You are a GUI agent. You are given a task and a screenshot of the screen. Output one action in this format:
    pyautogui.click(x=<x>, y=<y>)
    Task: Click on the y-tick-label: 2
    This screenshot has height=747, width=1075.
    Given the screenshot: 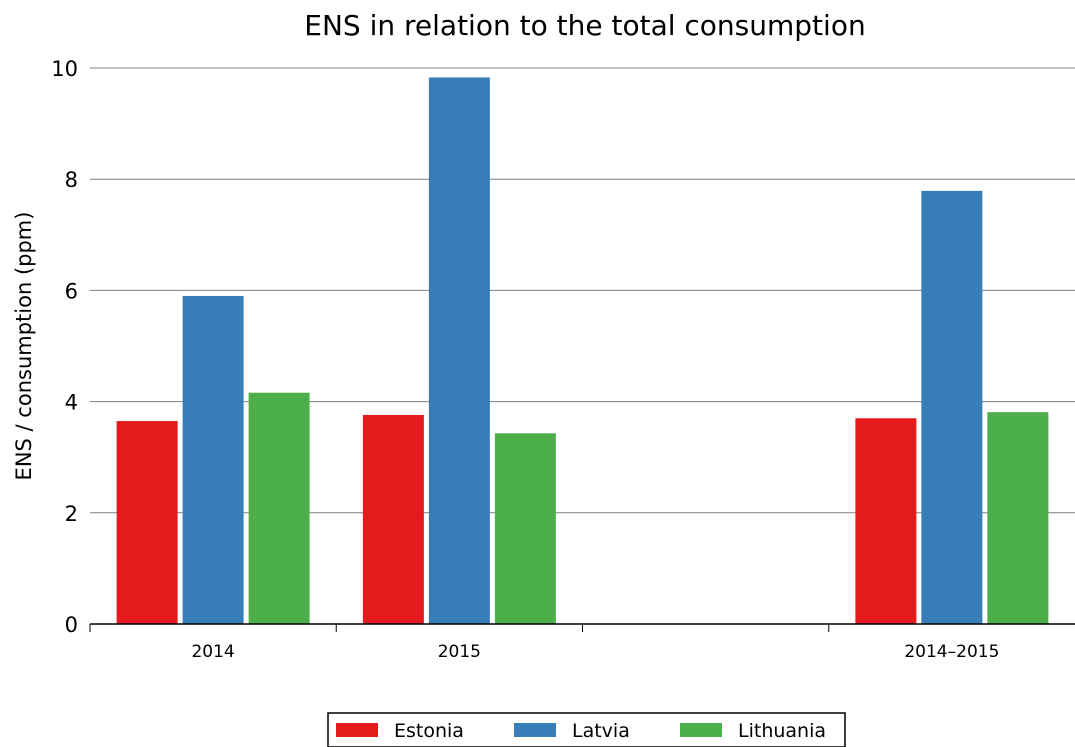 What is the action you would take?
    pyautogui.click(x=71, y=514)
    